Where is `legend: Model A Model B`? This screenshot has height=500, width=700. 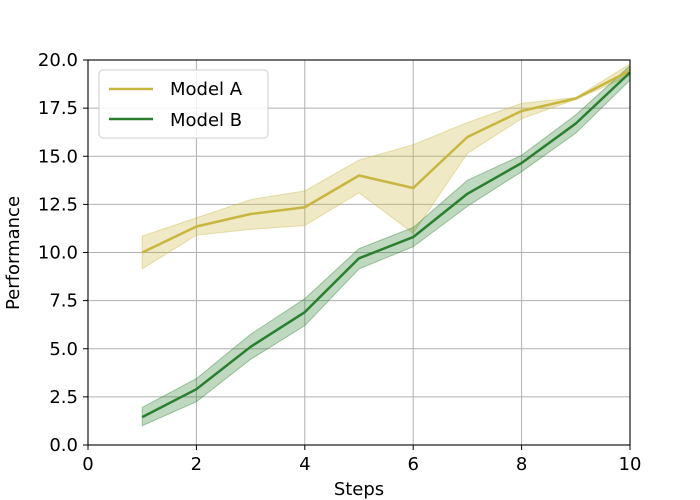
legend: Model A Model B is located at coordinates (183, 104).